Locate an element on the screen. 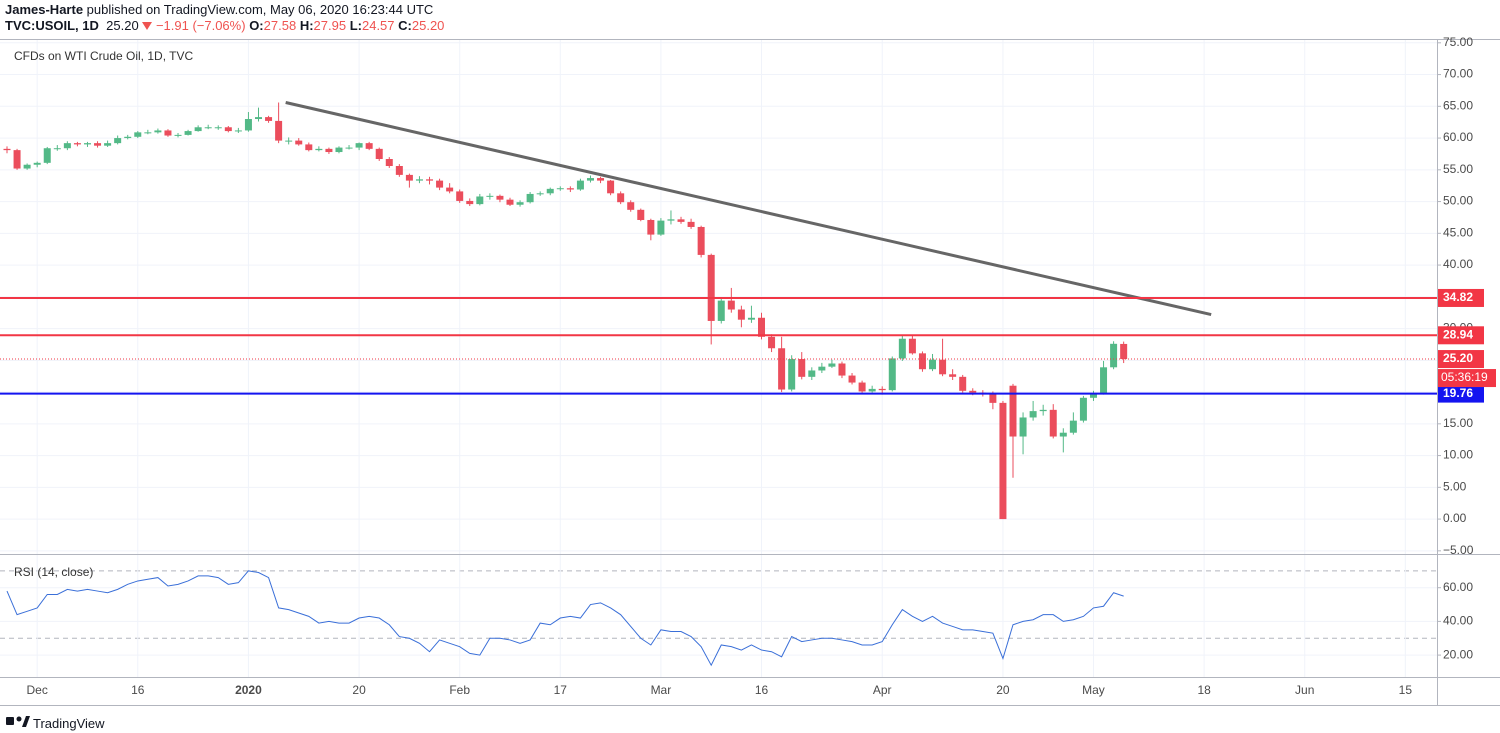  footer-brand: TradingView is located at coordinates (69, 723).